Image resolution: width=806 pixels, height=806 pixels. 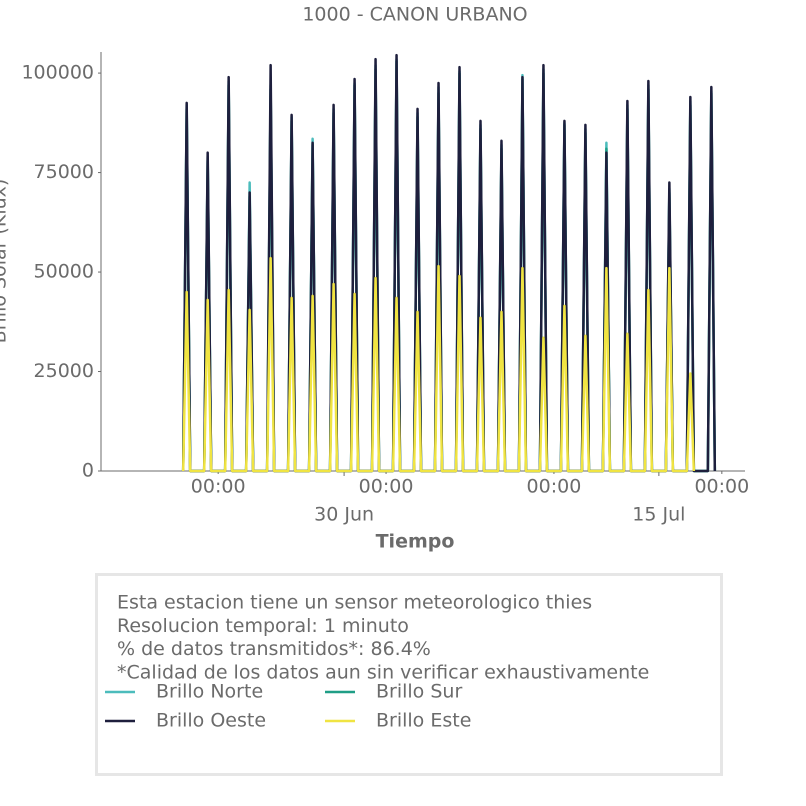 What do you see at coordinates (344, 515) in the screenshot?
I see `x-major-tick-label: 30 Jun` at bounding box center [344, 515].